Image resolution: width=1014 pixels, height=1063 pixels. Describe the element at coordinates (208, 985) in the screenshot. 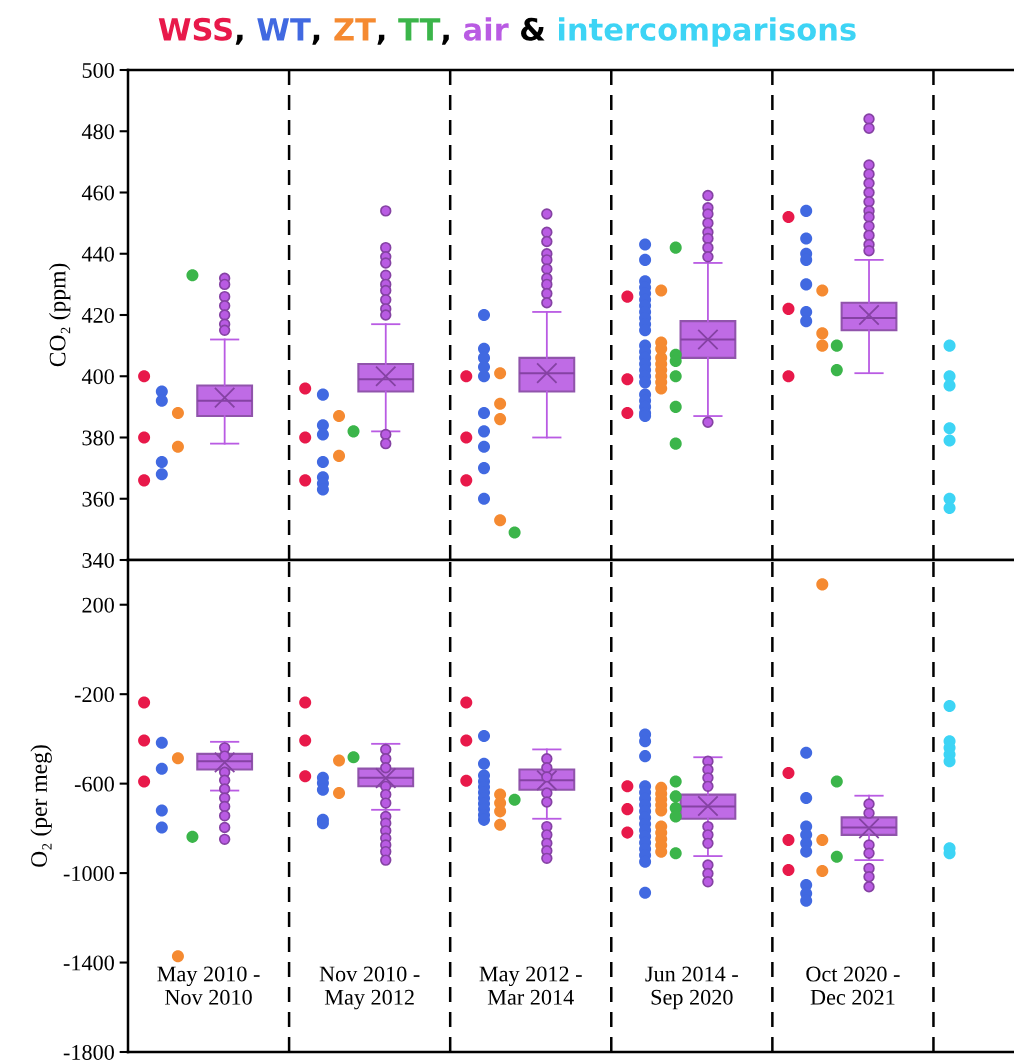

I see `x-tick-label: May 2010 - Nov 2010` at that location.